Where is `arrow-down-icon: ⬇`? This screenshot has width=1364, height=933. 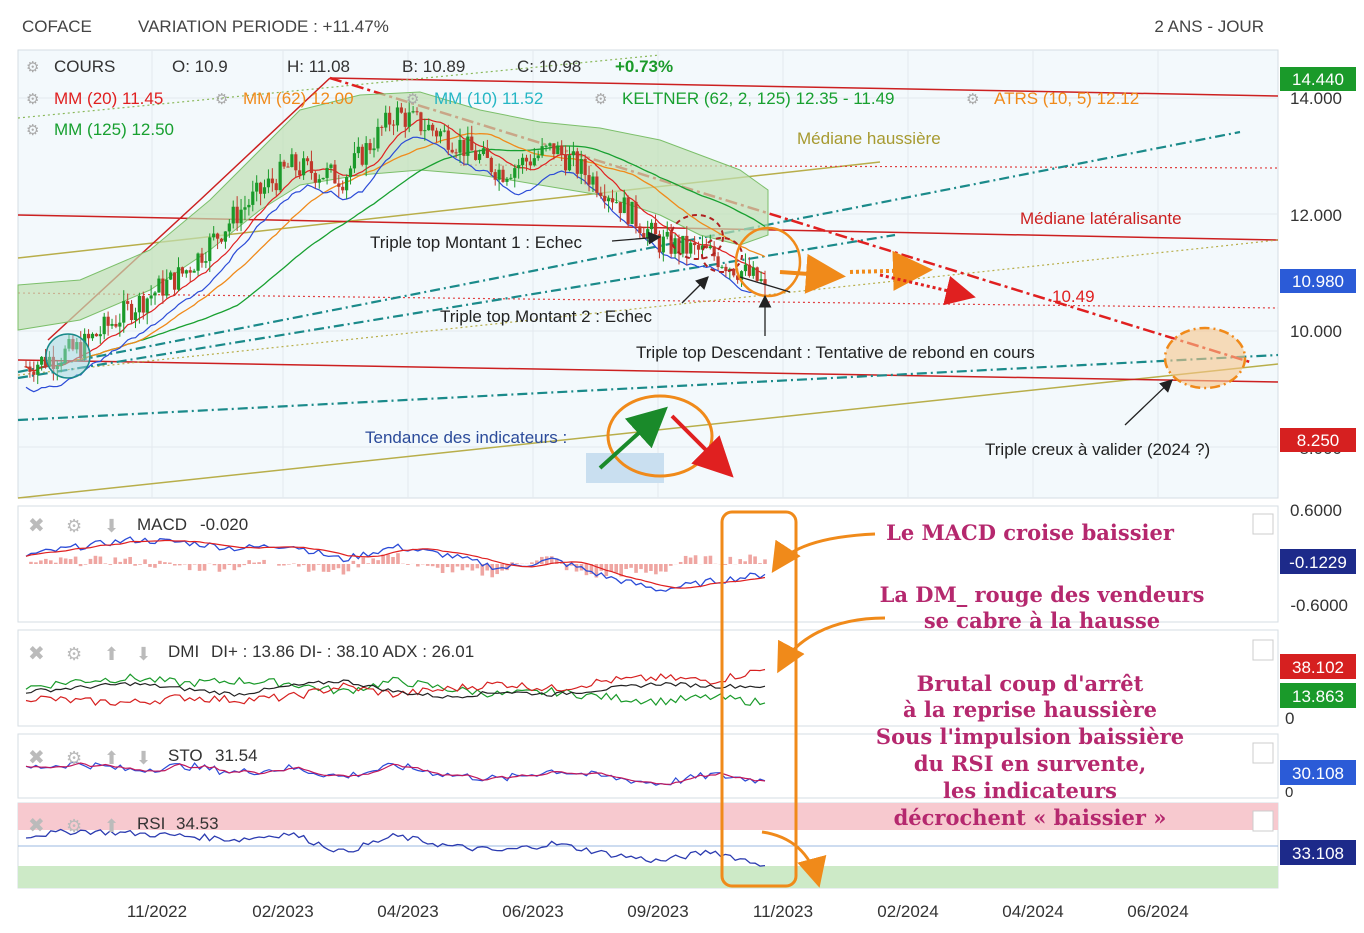
arrow-down-icon: ⬇ is located at coordinates (111, 526).